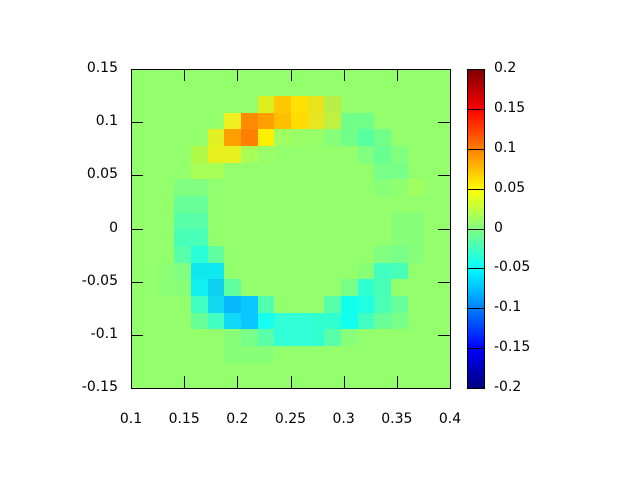  I want to click on colorbar-tick-label: 0.2, so click(505, 68).